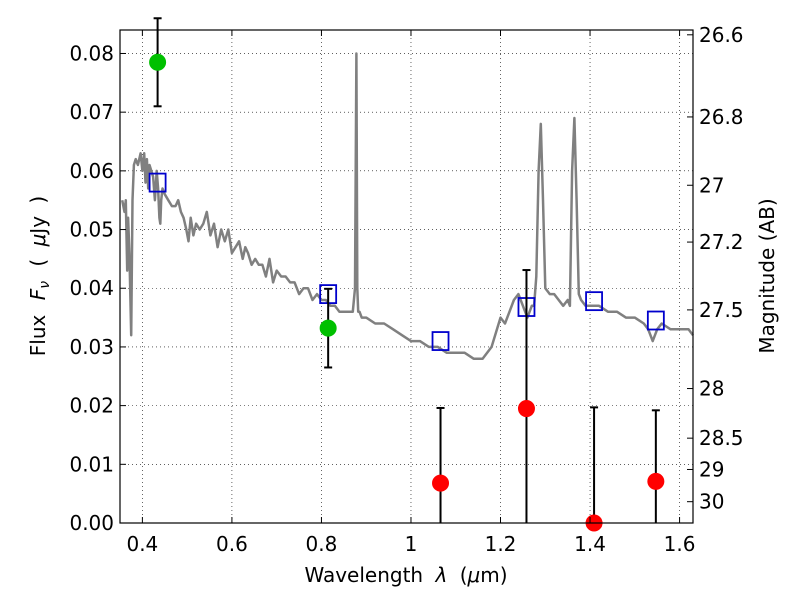 The width and height of the screenshot is (800, 600). What do you see at coordinates (142, 544) in the screenshot?
I see `x-tick-label: 0.4` at bounding box center [142, 544].